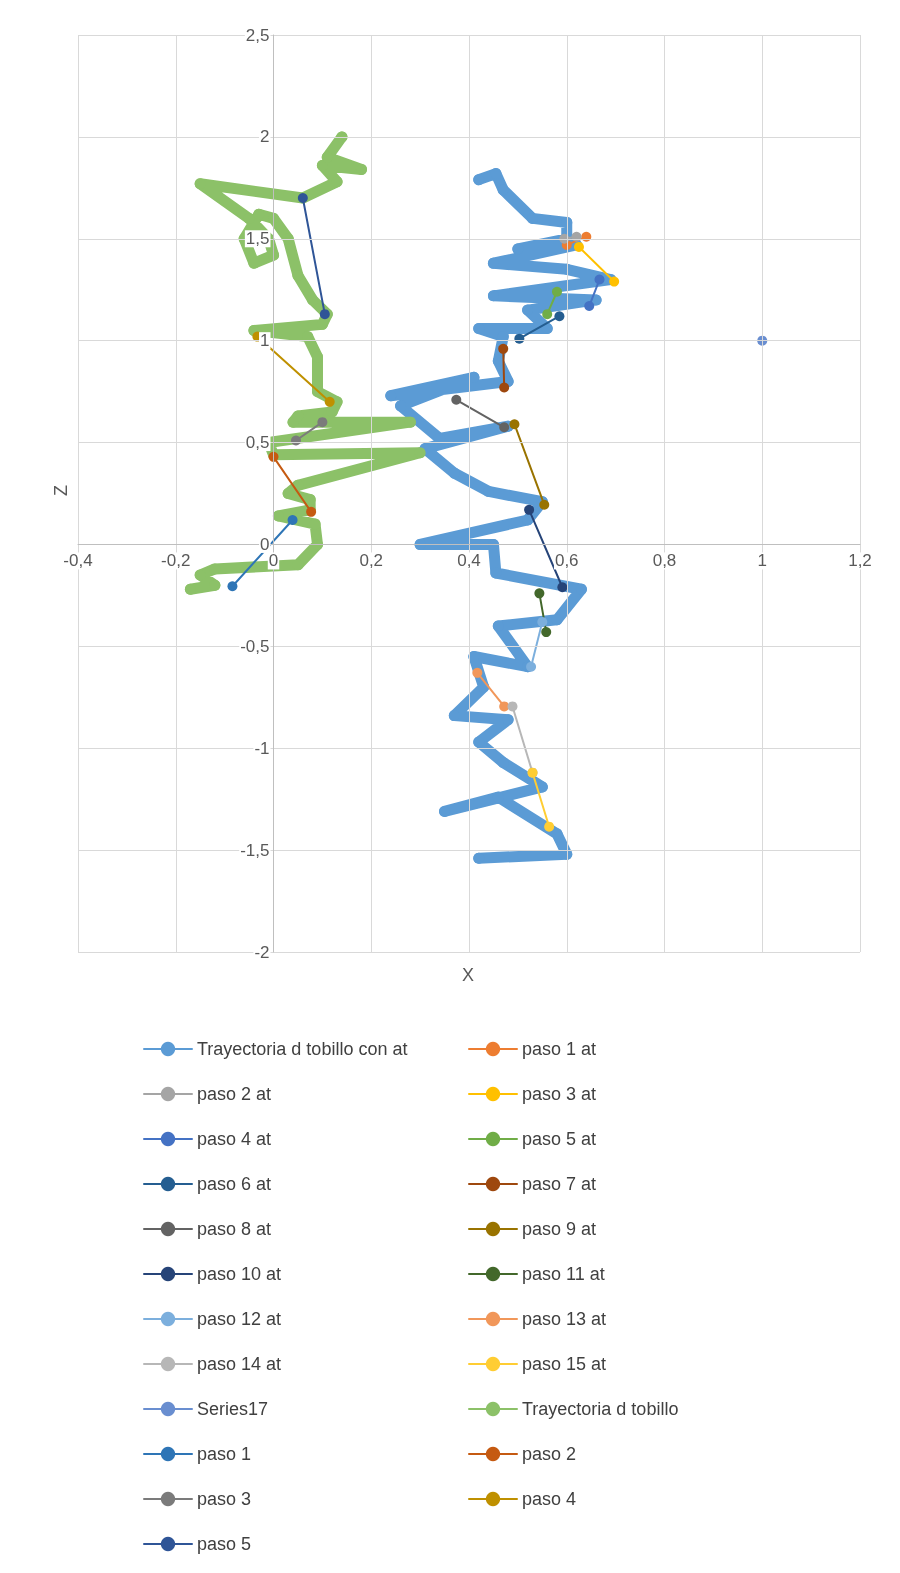 The width and height of the screenshot is (900, 1573). I want to click on legend-label: paso 1, so click(224, 1454).